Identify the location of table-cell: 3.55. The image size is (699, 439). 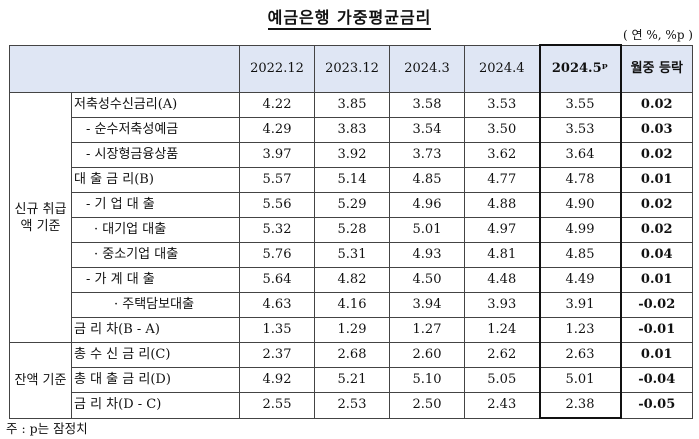
(580, 105).